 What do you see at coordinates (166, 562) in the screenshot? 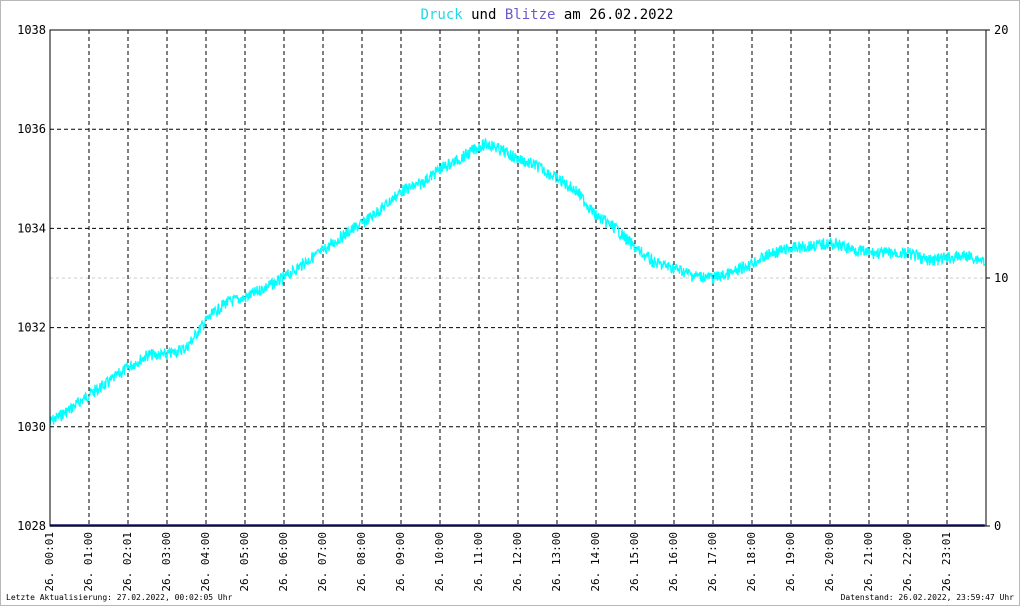
I see `x-tick-label: 26. 03:00` at bounding box center [166, 562].